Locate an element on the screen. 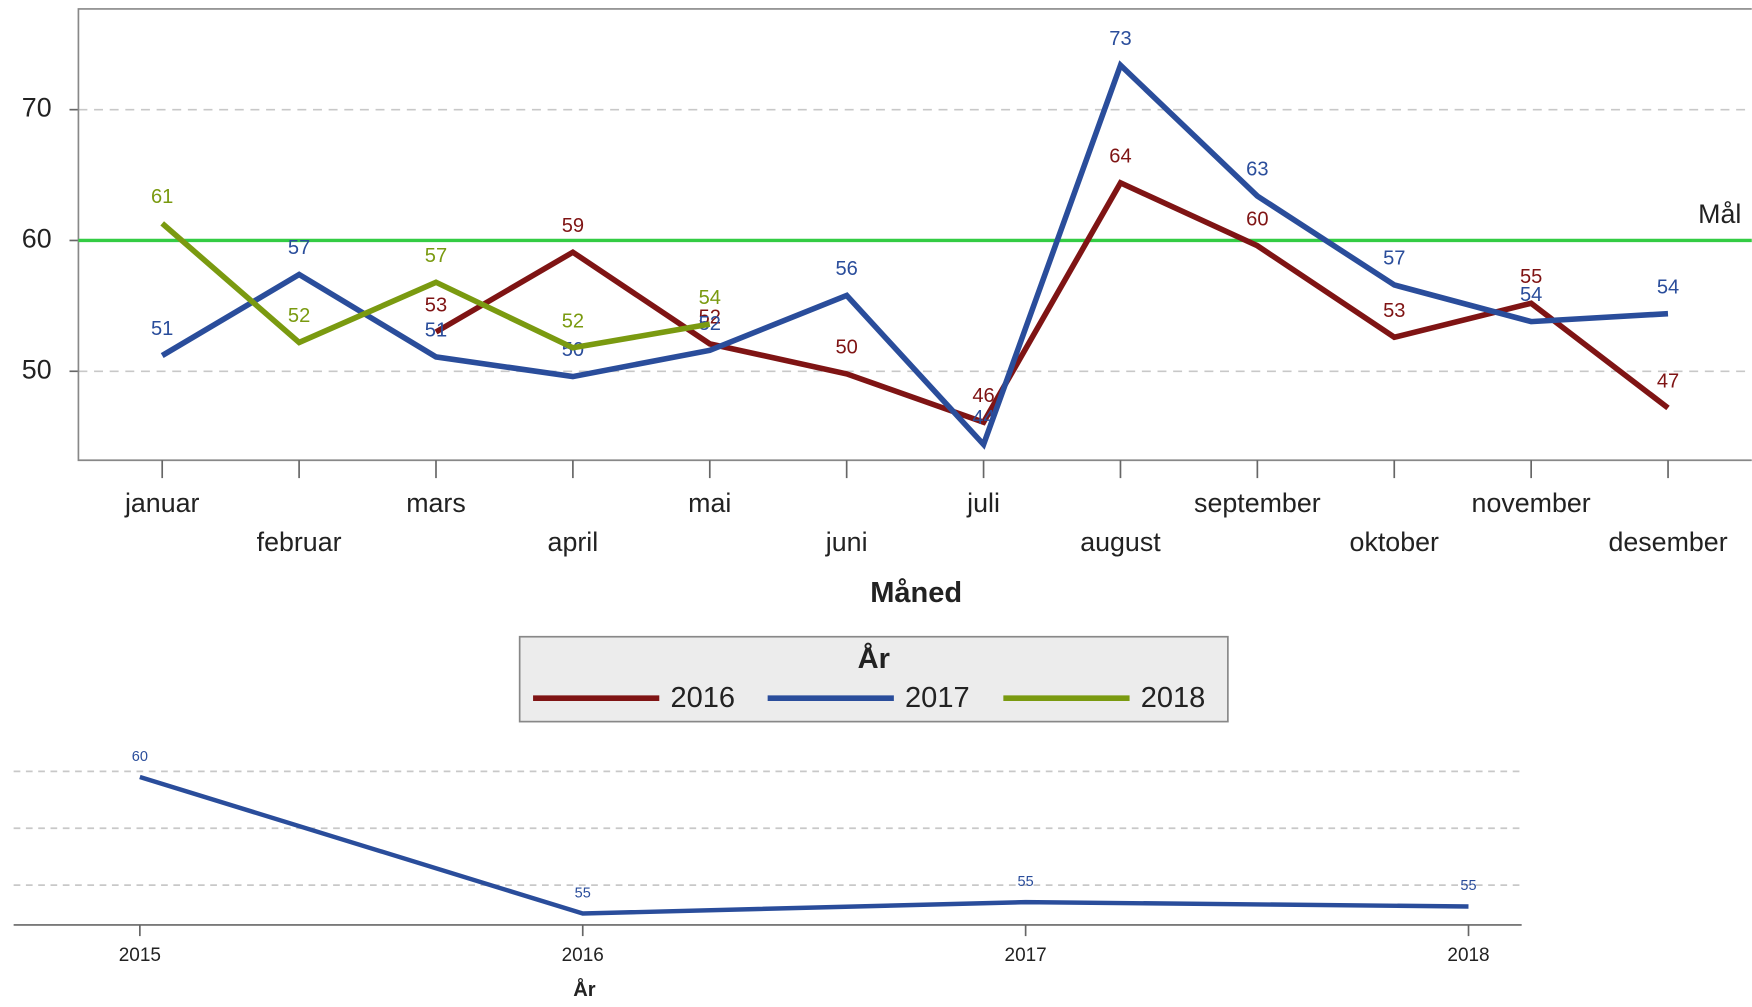  x-tick-label: november is located at coordinates (1531, 503).